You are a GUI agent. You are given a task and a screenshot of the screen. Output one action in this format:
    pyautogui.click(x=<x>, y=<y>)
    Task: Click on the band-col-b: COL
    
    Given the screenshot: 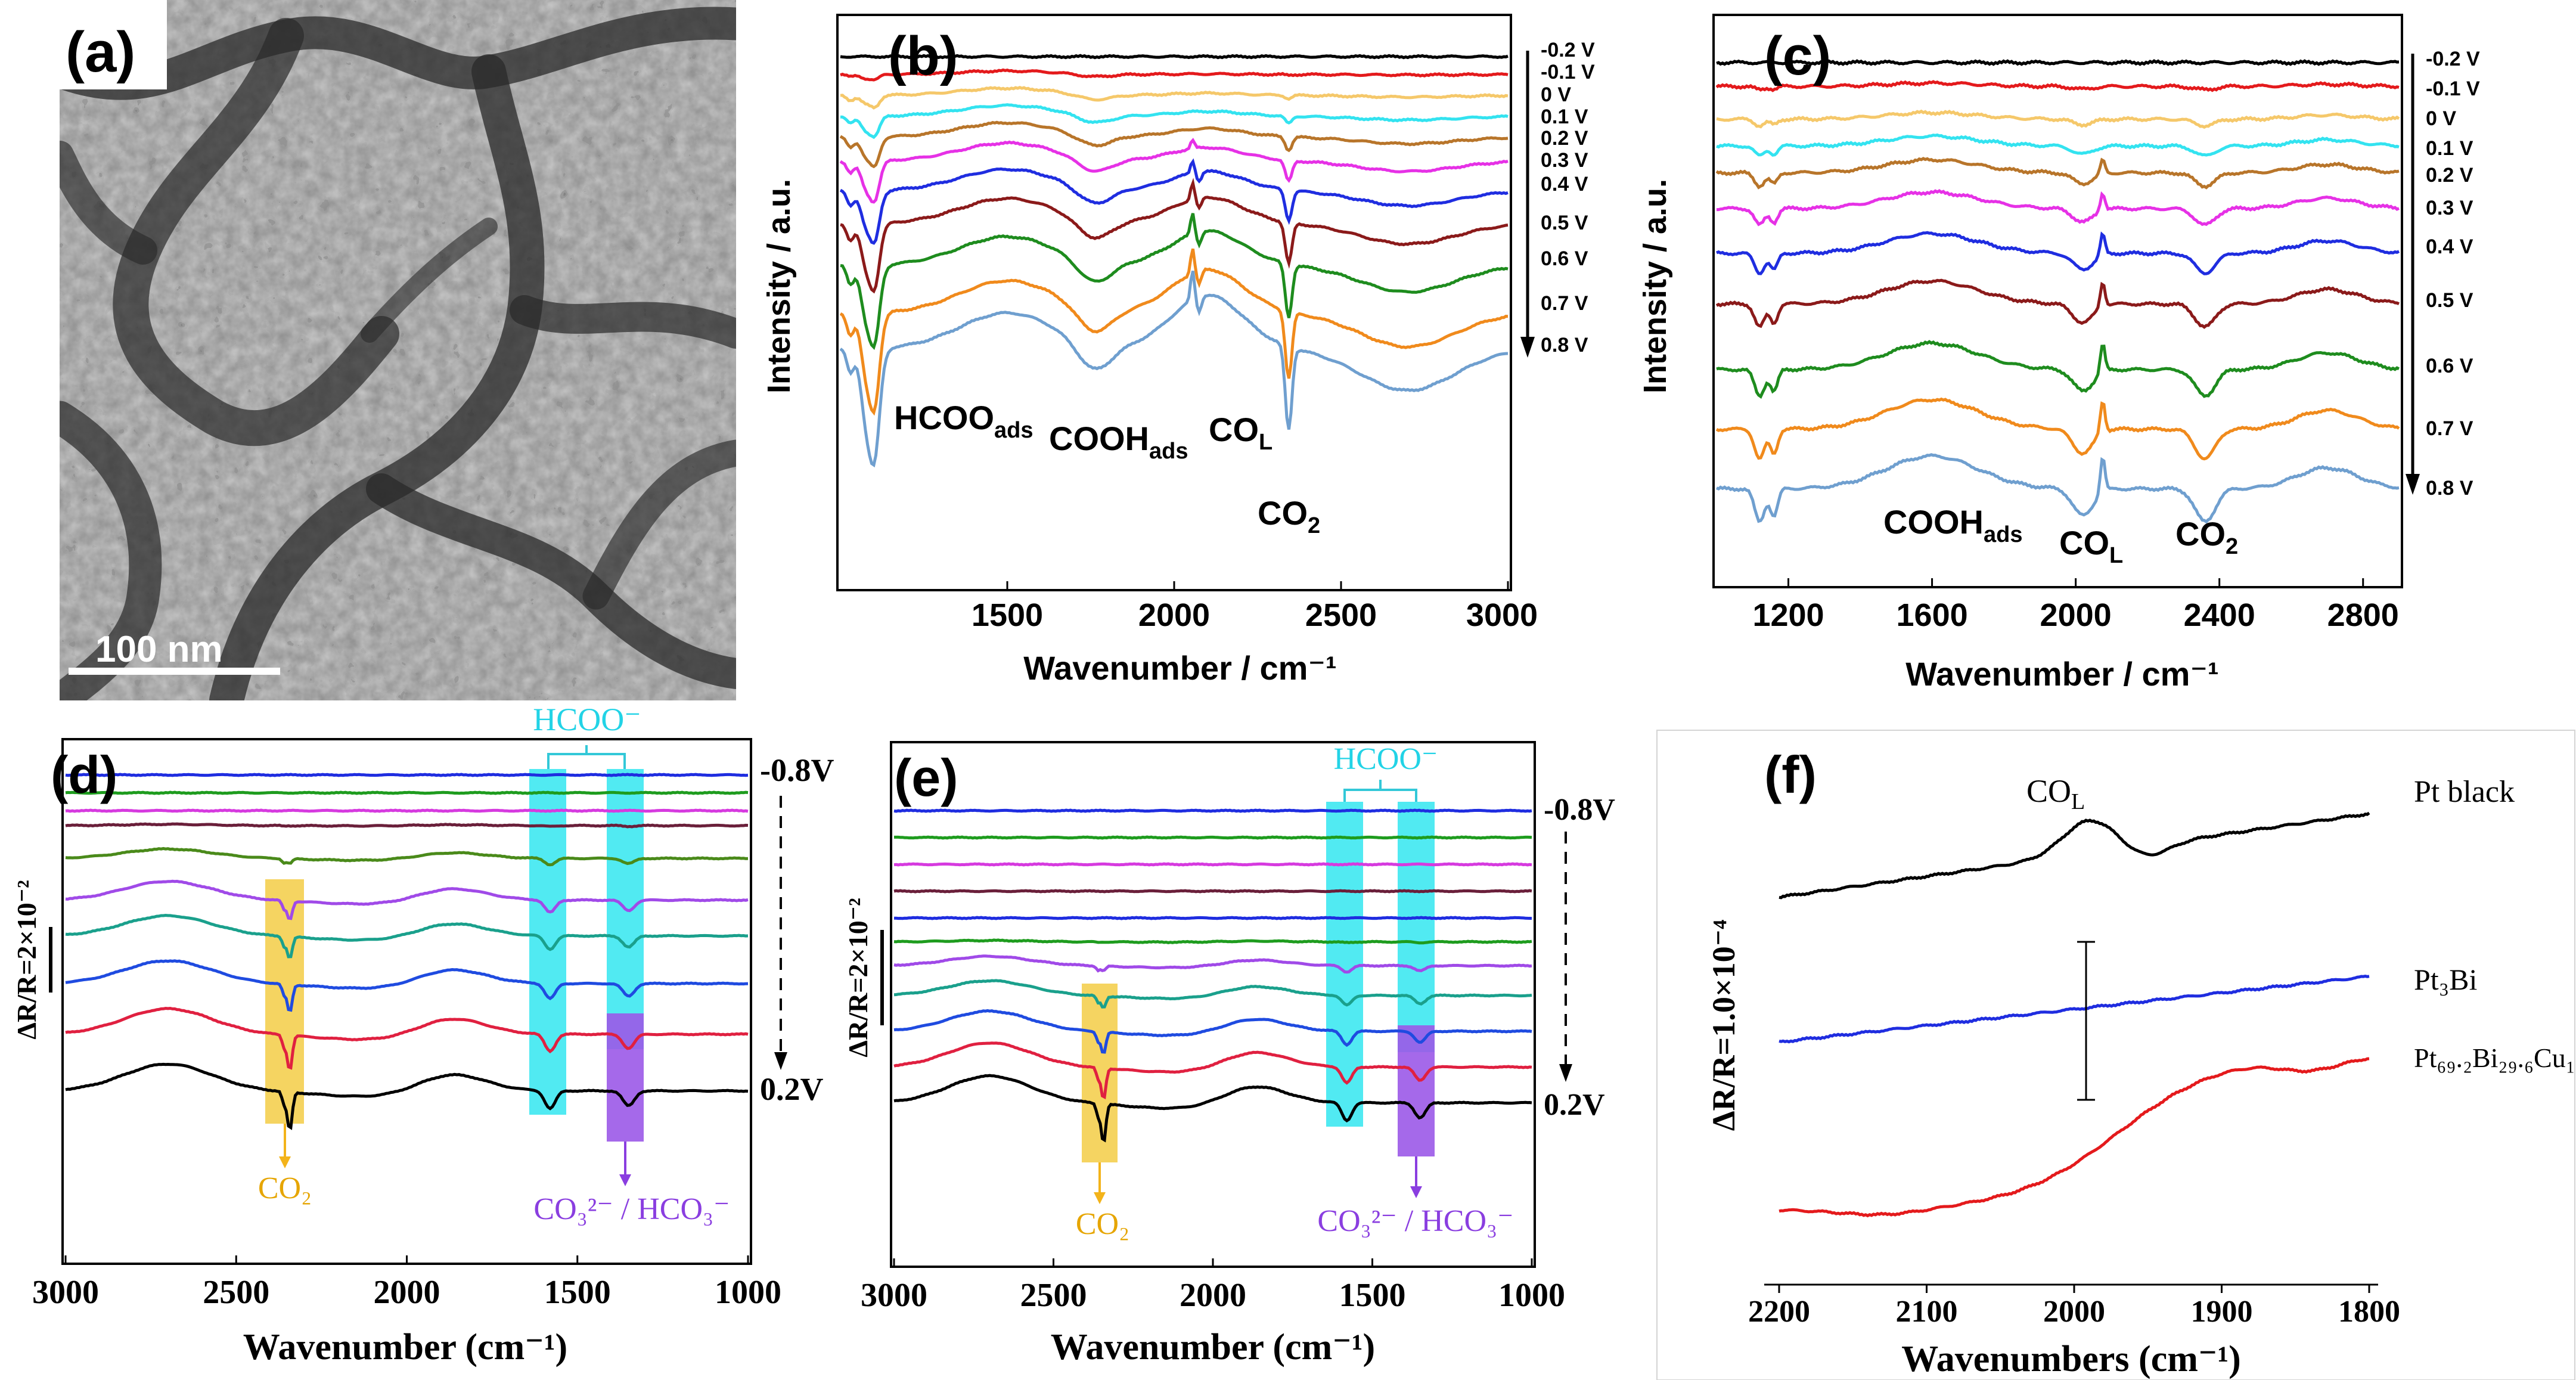 What is the action you would take?
    pyautogui.click(x=1241, y=433)
    